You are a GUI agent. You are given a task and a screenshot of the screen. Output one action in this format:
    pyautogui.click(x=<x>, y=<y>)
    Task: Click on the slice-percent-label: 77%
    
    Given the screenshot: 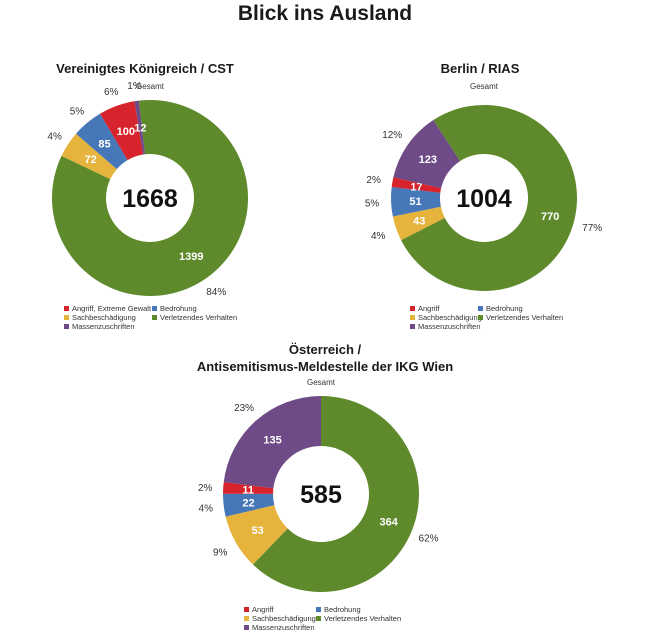 What is the action you would take?
    pyautogui.click(x=592, y=228)
    